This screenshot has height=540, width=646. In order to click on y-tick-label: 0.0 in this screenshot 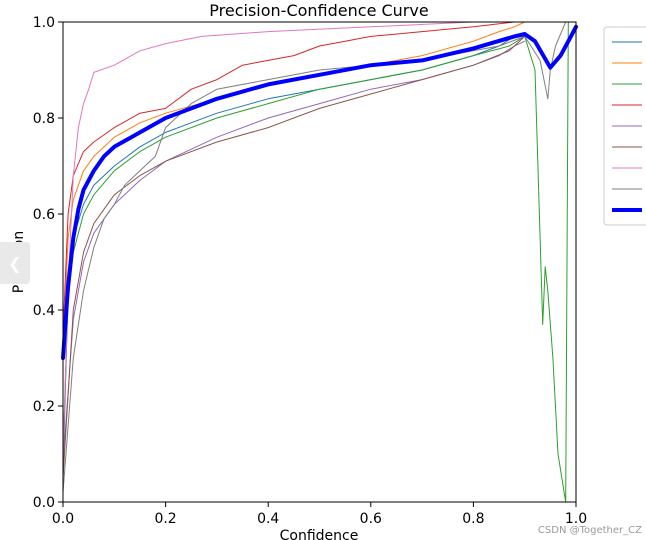, I will do `click(44, 503)`.